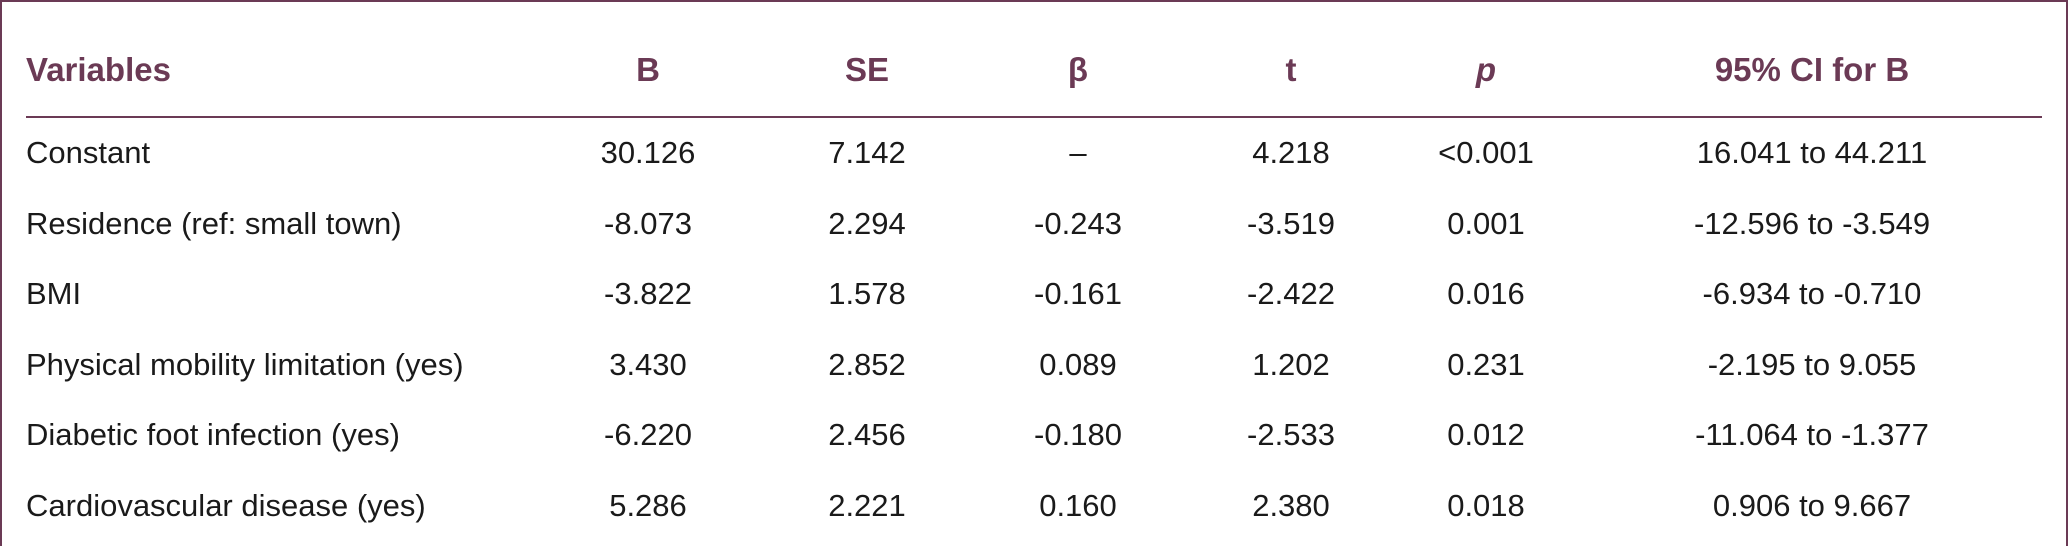 The height and width of the screenshot is (546, 2068). Describe the element at coordinates (214, 223) in the screenshot. I see `cell-variable: Residence (ref: small town)` at that location.